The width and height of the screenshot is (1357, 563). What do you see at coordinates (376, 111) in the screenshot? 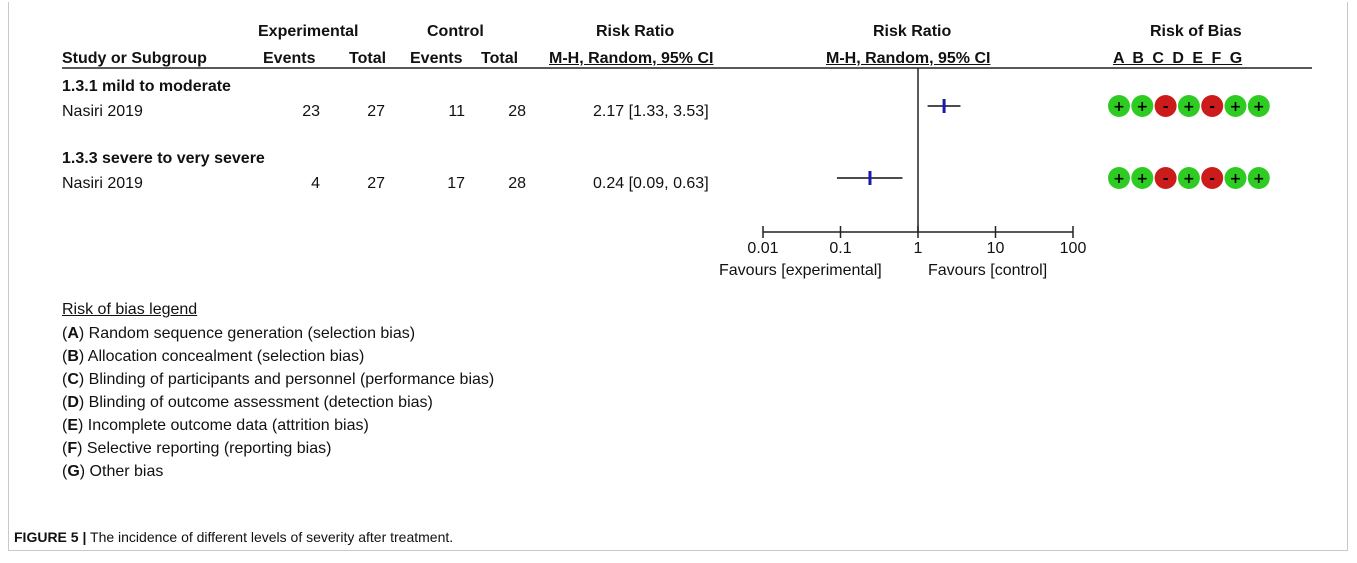
I see `exp-total-1: 27` at bounding box center [376, 111].